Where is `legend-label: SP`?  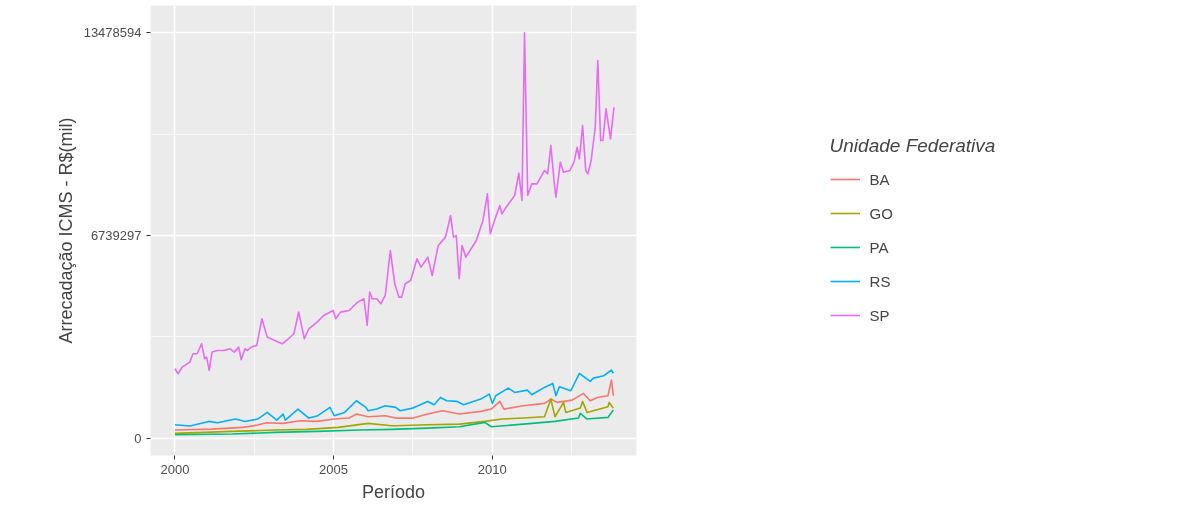 legend-label: SP is located at coordinates (879, 315).